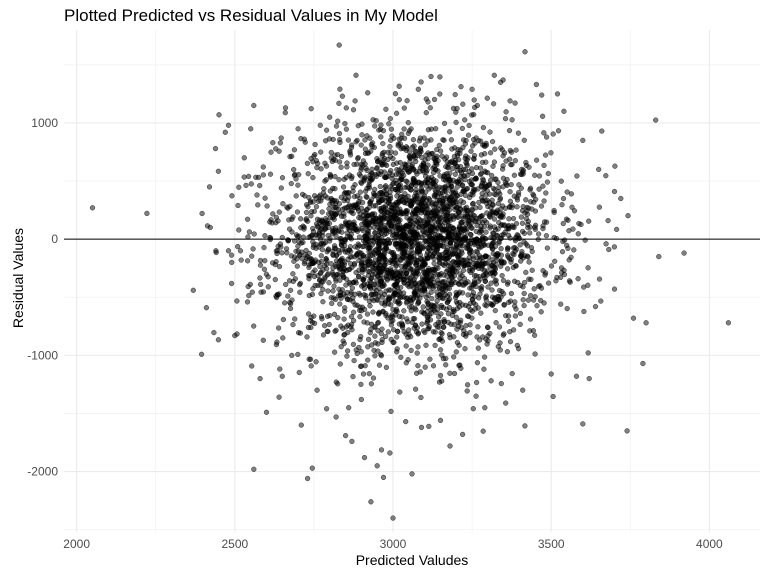 The image size is (768, 576). What do you see at coordinates (76, 544) in the screenshot?
I see `x-tick-label: 2000` at bounding box center [76, 544].